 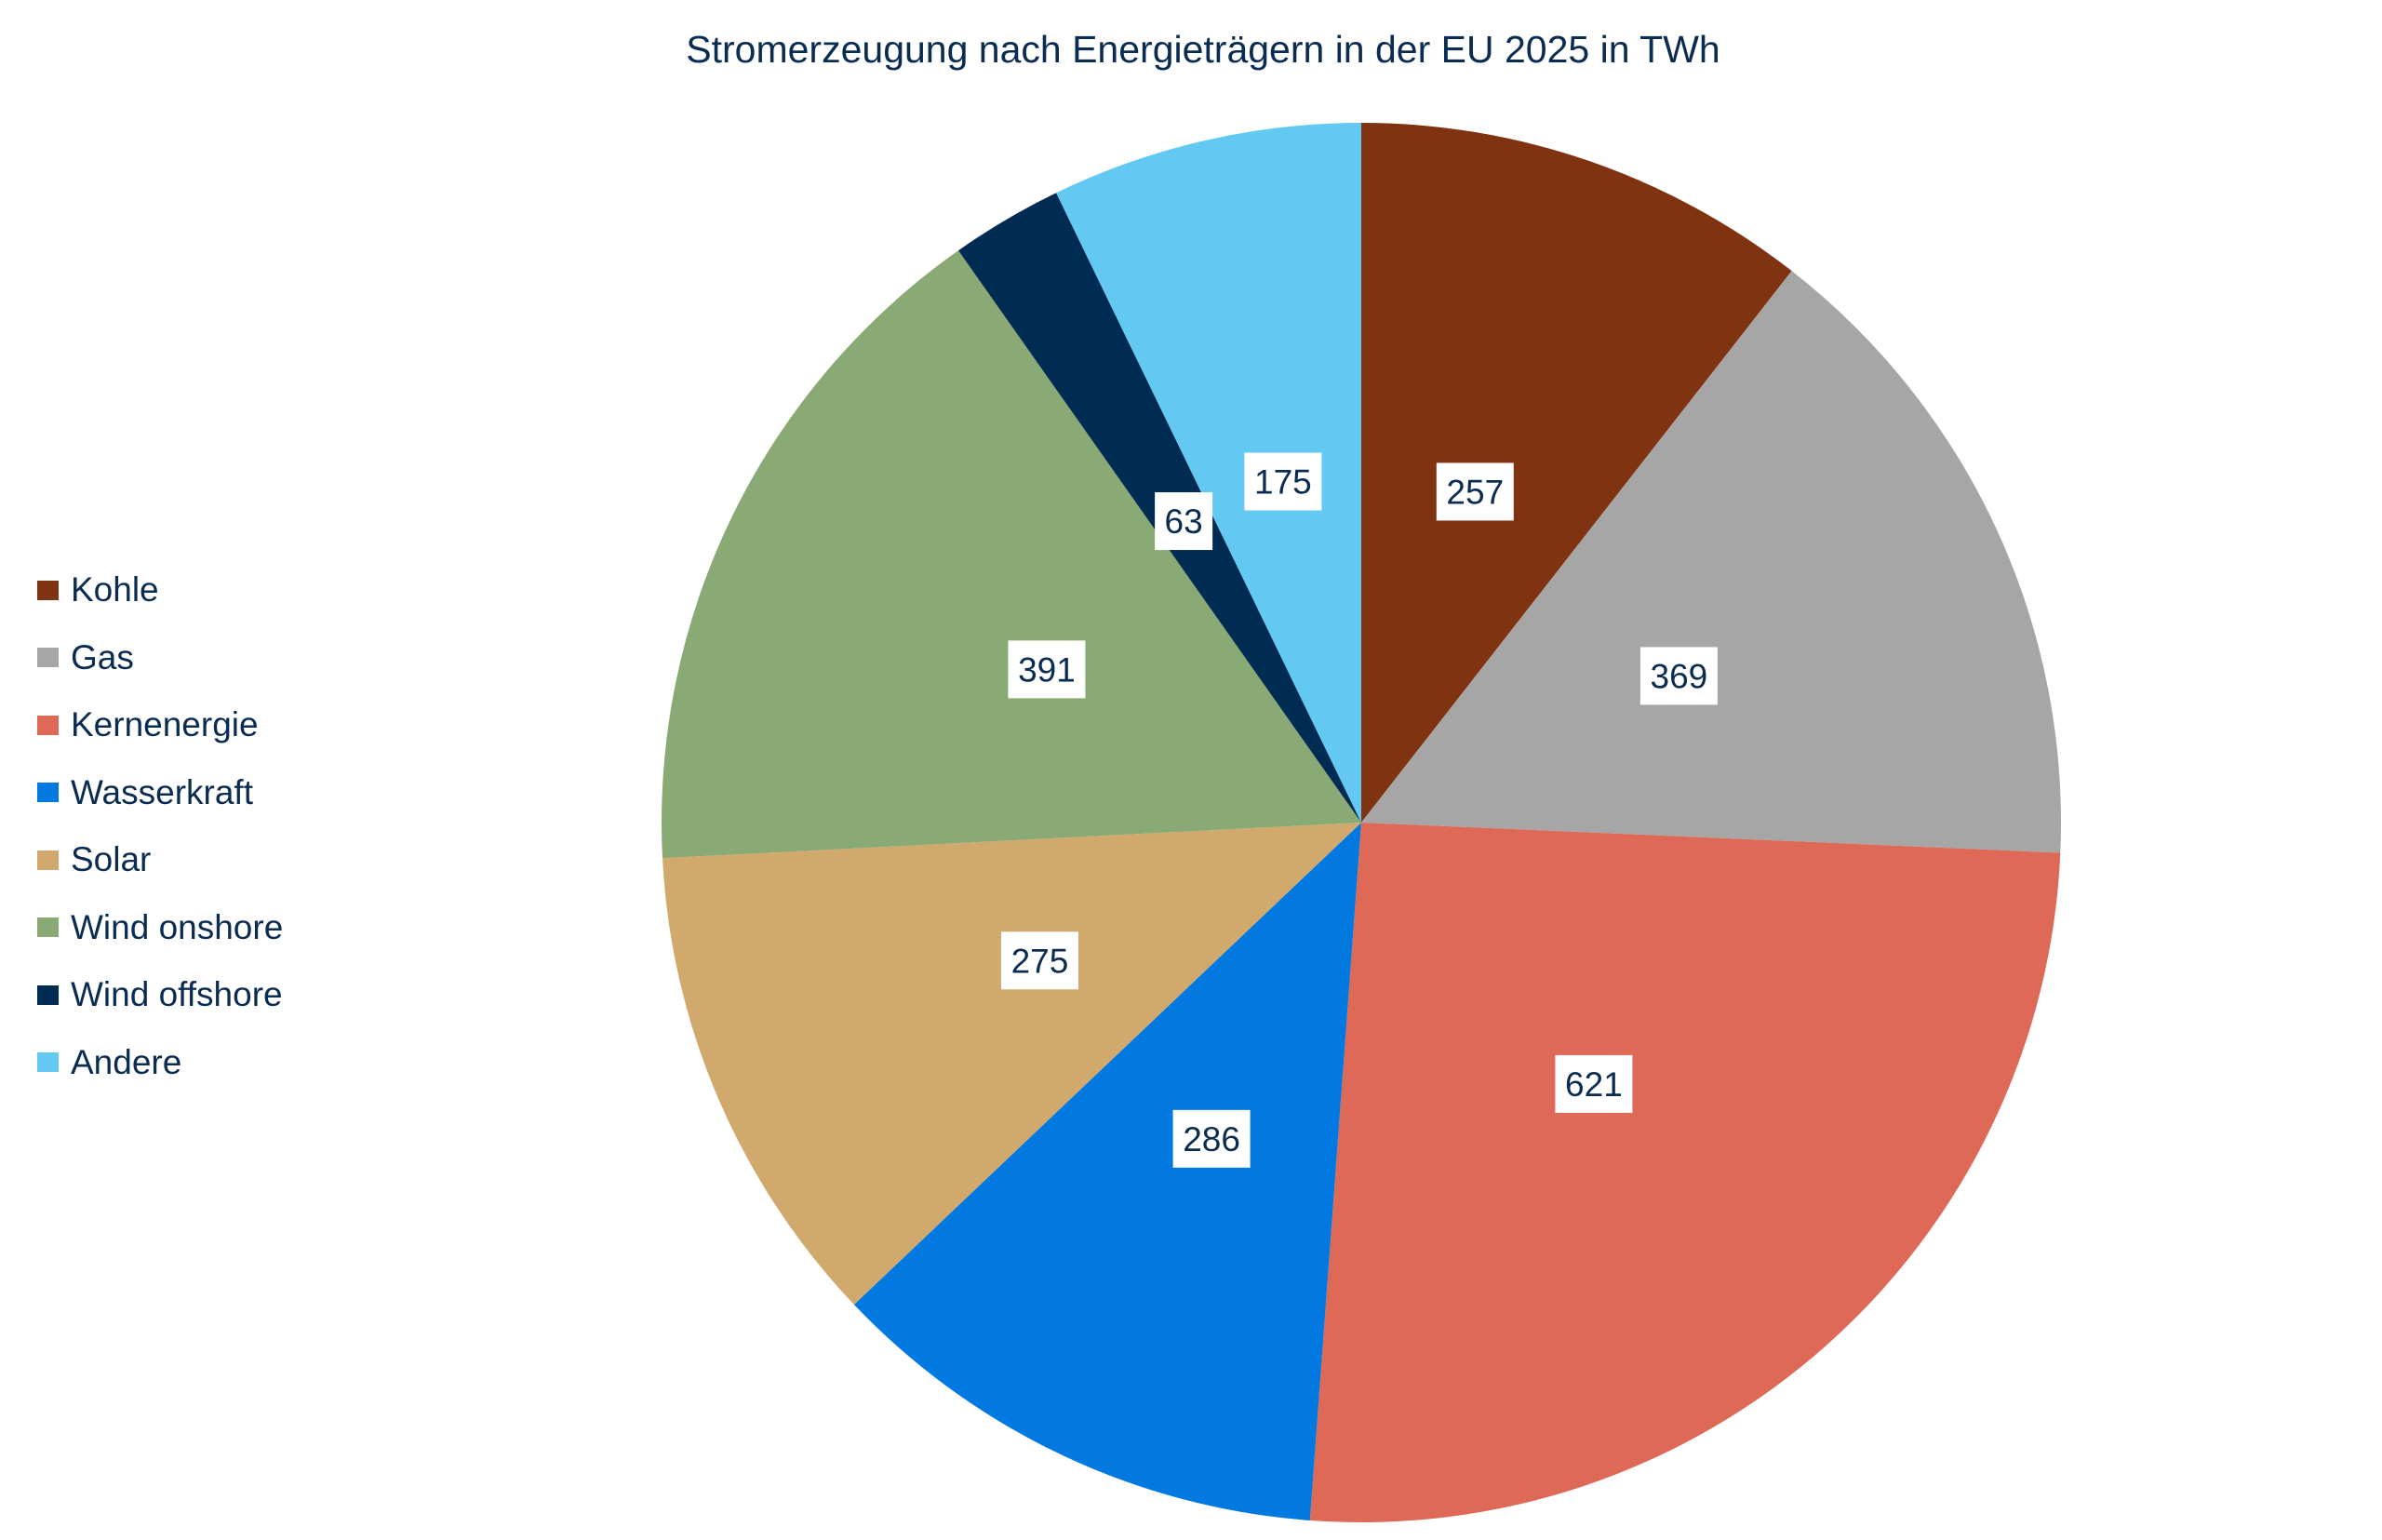 I want to click on data-label-text: 369, so click(x=1679, y=676).